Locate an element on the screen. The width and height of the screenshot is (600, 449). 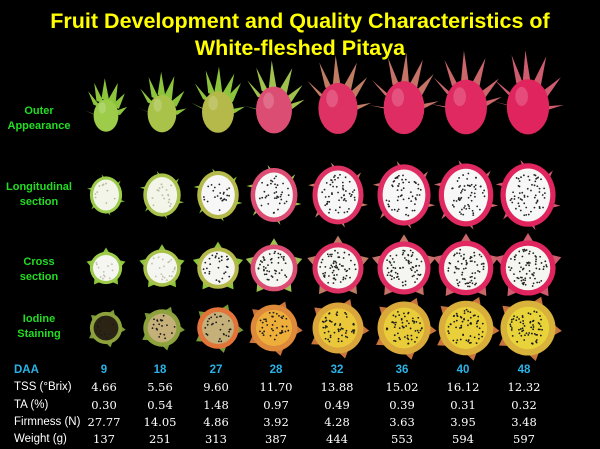
table-cell-ta: 0.32 is located at coordinates (524, 405).